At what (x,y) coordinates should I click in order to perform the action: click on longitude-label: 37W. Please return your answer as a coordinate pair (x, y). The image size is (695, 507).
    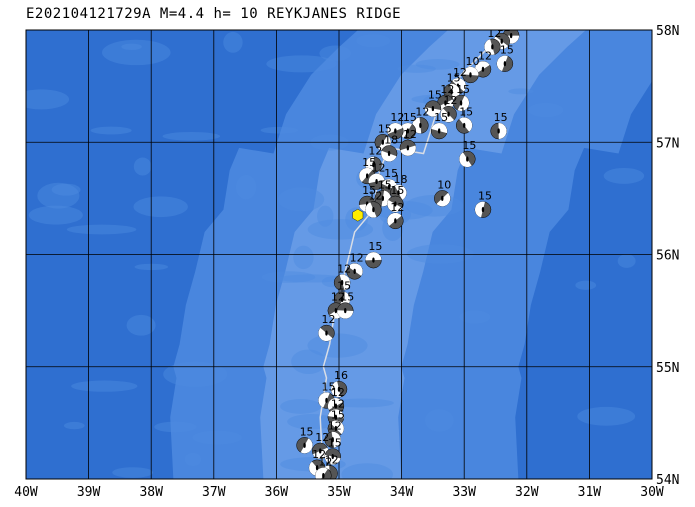
    Looking at the image, I should click on (214, 492).